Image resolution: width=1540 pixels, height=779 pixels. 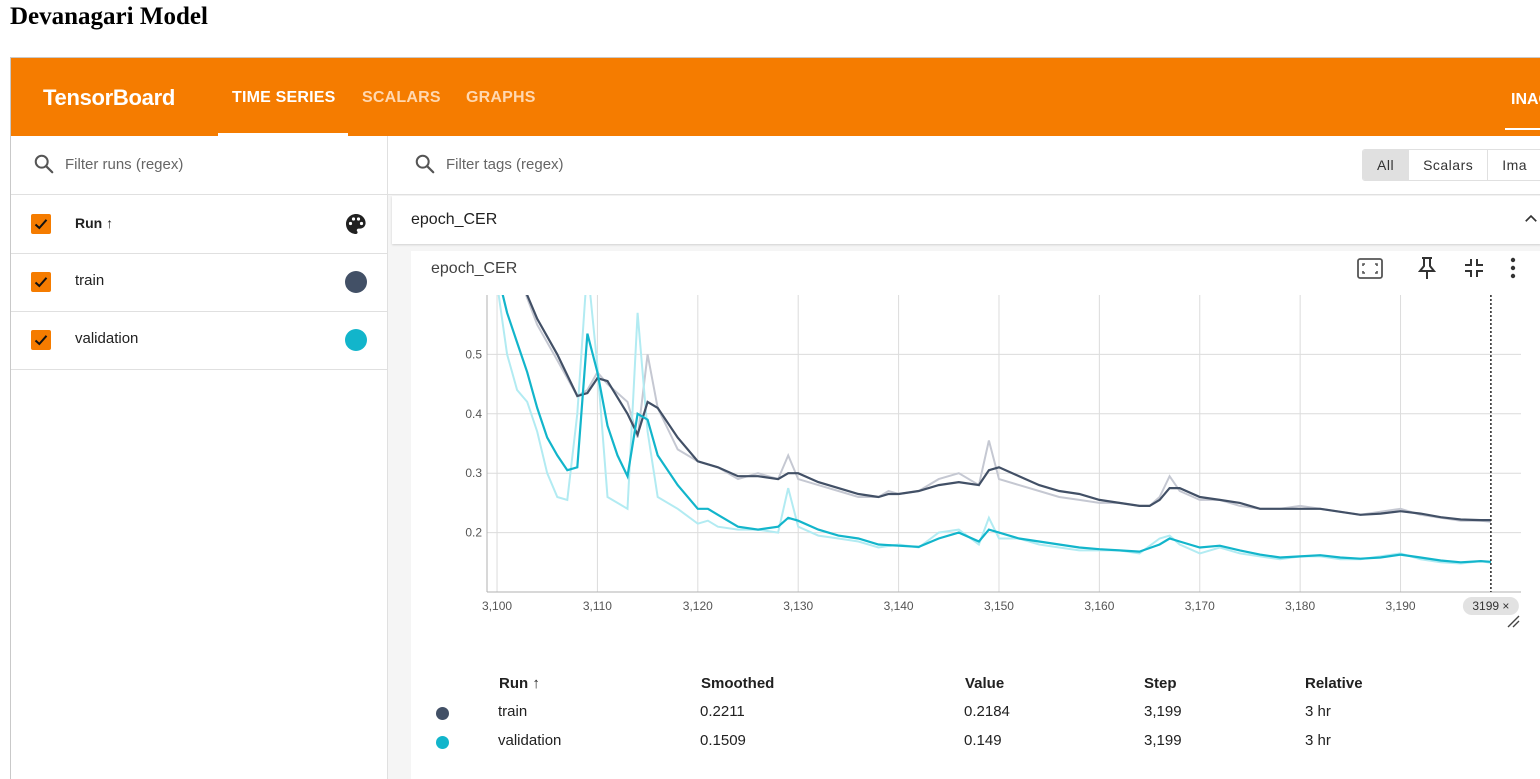 What do you see at coordinates (1401, 606) in the screenshot?
I see `x-tick-label: 3,190` at bounding box center [1401, 606].